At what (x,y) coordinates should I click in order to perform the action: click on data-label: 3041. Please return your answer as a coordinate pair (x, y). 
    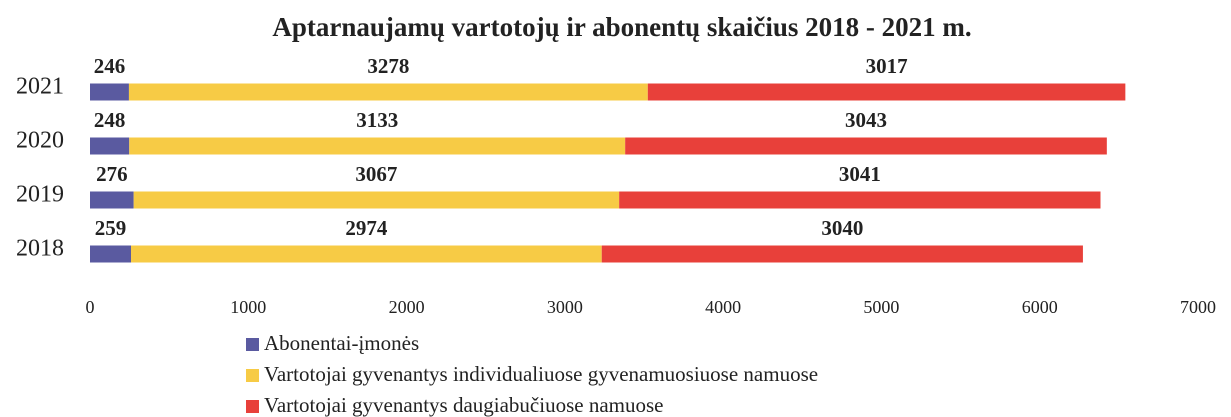
    Looking at the image, I should click on (860, 174).